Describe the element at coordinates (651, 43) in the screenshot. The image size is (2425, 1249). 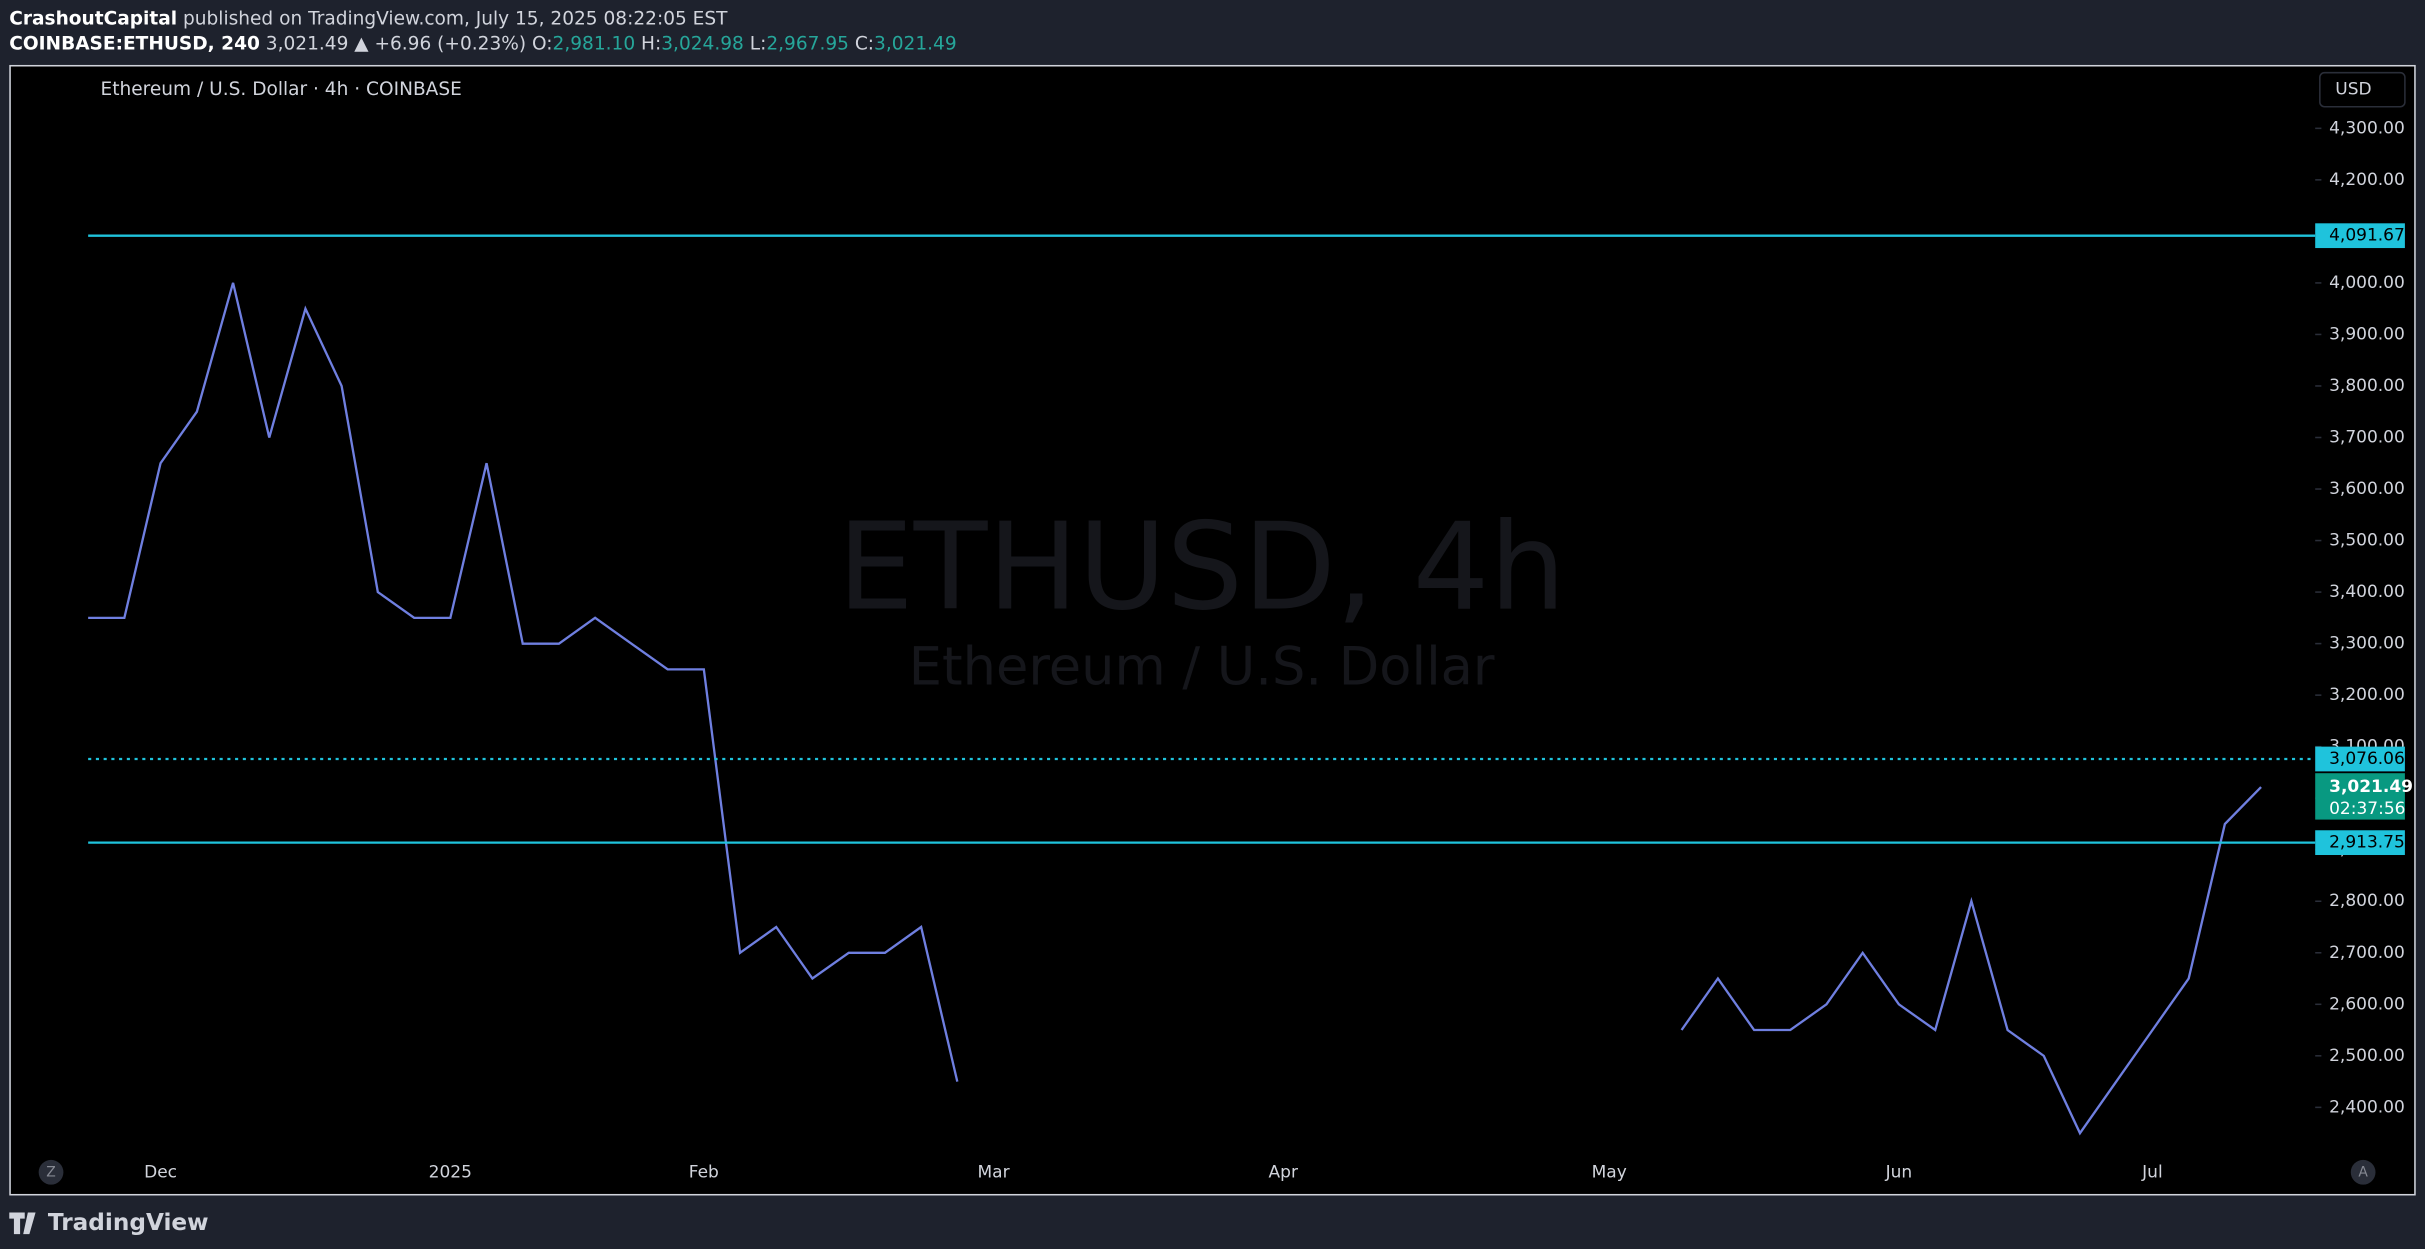
I see `h-label: H:` at that location.